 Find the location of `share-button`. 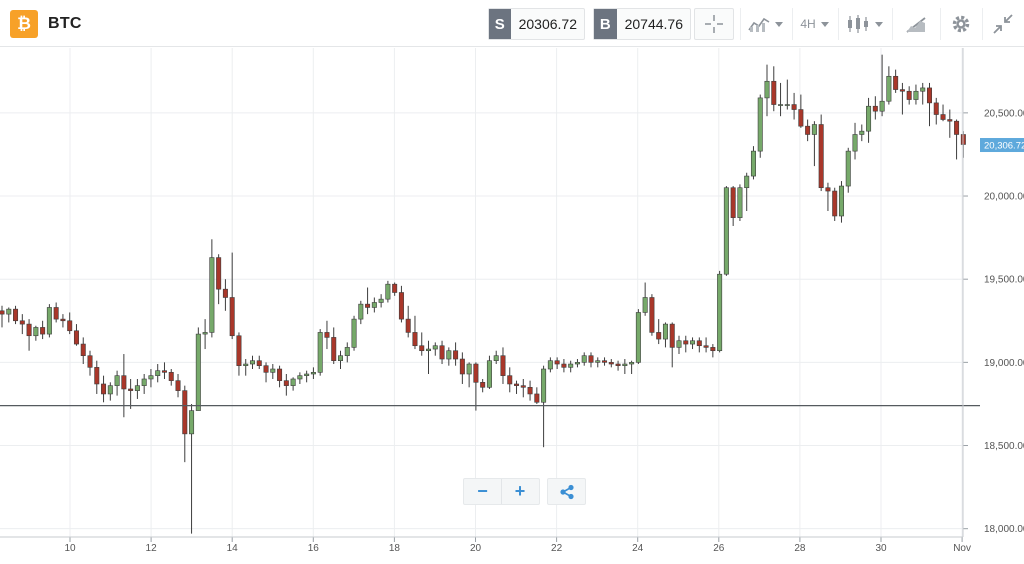

share-button is located at coordinates (566, 491).